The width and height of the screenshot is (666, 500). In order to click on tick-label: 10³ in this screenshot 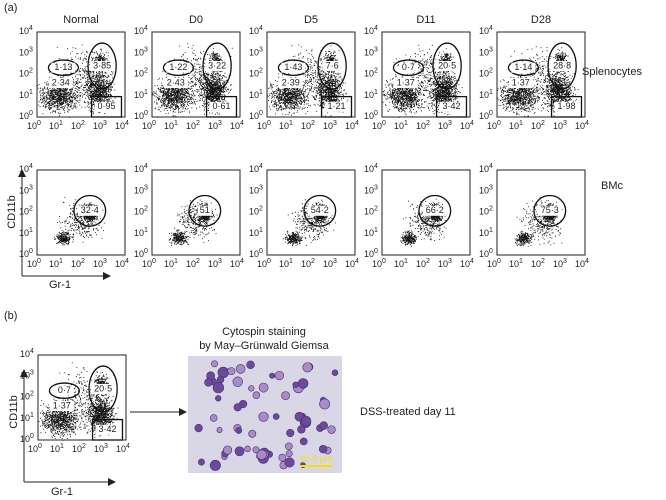, I will do `click(215, 126)`.